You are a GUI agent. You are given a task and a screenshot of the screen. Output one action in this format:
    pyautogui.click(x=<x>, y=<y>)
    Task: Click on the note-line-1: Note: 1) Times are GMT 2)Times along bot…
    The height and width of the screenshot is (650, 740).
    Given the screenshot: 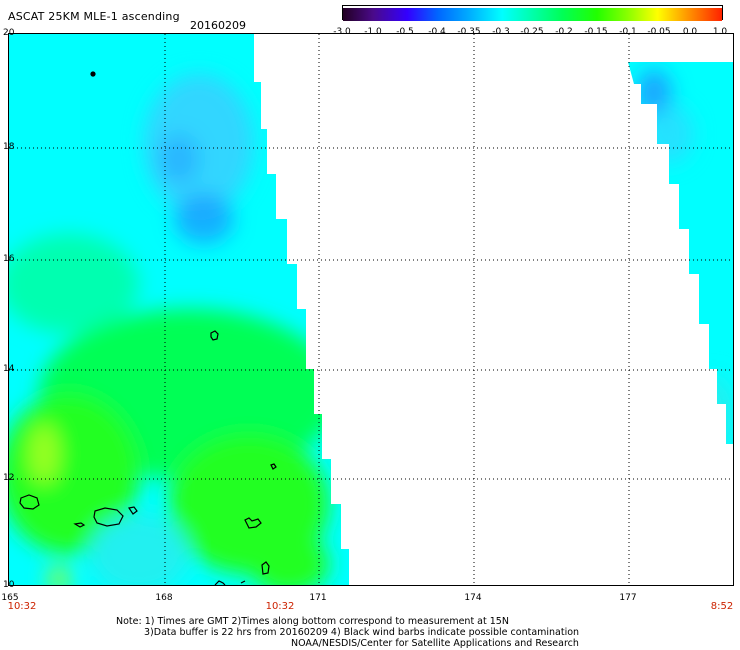 What is the action you would take?
    pyautogui.click(x=312, y=621)
    